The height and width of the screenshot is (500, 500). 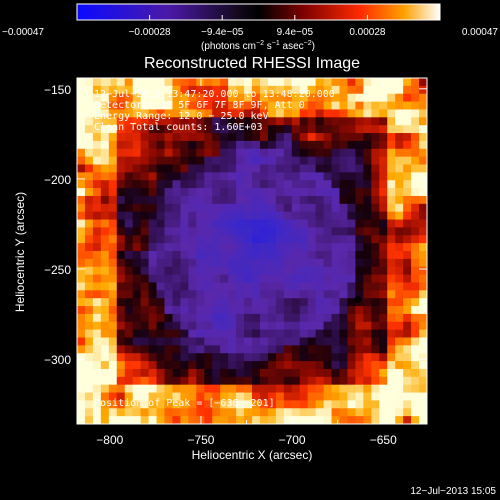 What do you see at coordinates (480, 32) in the screenshot?
I see `colorbar-tick-label: 0.00047` at bounding box center [480, 32].